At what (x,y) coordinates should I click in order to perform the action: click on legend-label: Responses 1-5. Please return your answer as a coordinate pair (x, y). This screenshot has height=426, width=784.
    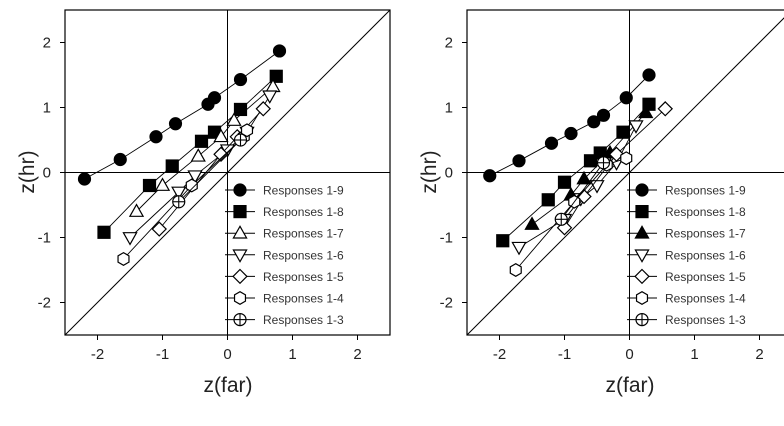
    Looking at the image, I should click on (705, 277).